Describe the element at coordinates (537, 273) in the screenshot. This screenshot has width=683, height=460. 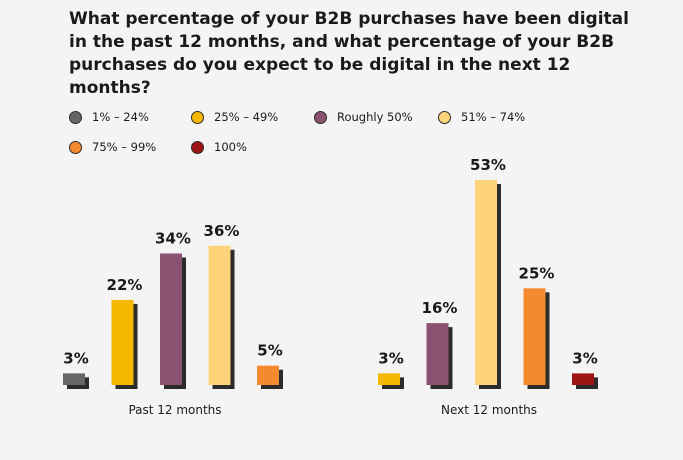
I see `data-label: 25%` at that location.